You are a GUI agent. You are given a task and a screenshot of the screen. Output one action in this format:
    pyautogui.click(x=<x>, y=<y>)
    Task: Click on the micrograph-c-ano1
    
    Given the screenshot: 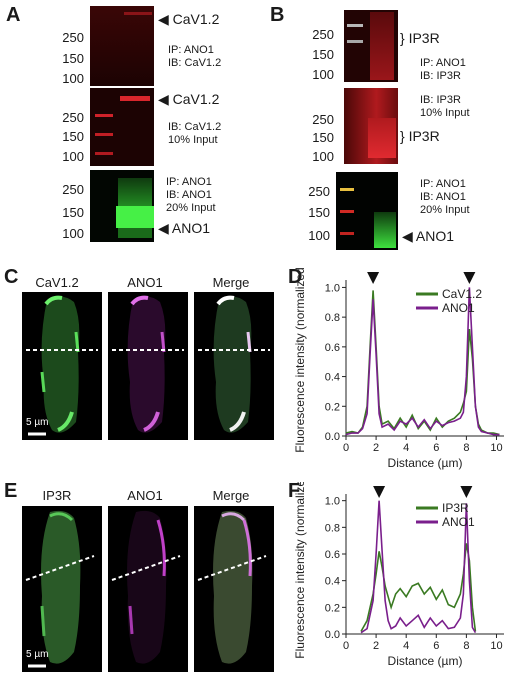 What is the action you would take?
    pyautogui.click(x=148, y=366)
    